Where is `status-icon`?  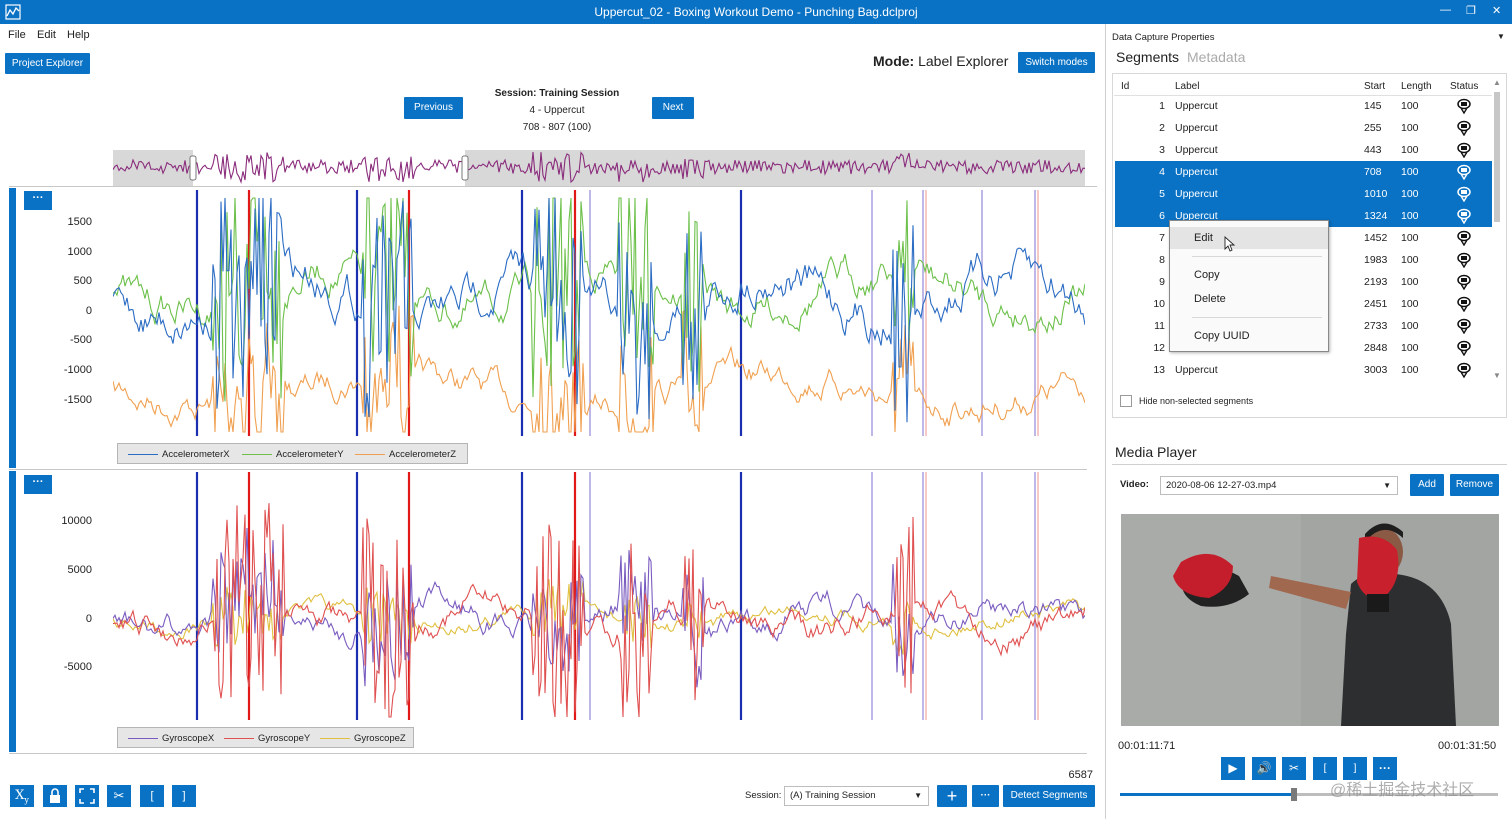 status-icon is located at coordinates (1464, 217).